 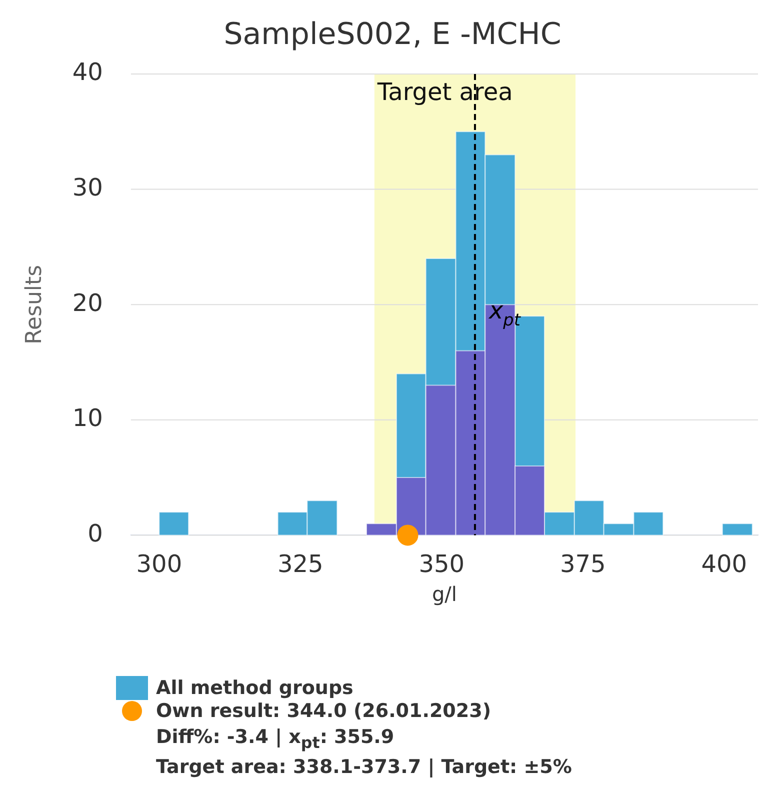 What do you see at coordinates (724, 564) in the screenshot?
I see `x-tick-label: 400` at bounding box center [724, 564].